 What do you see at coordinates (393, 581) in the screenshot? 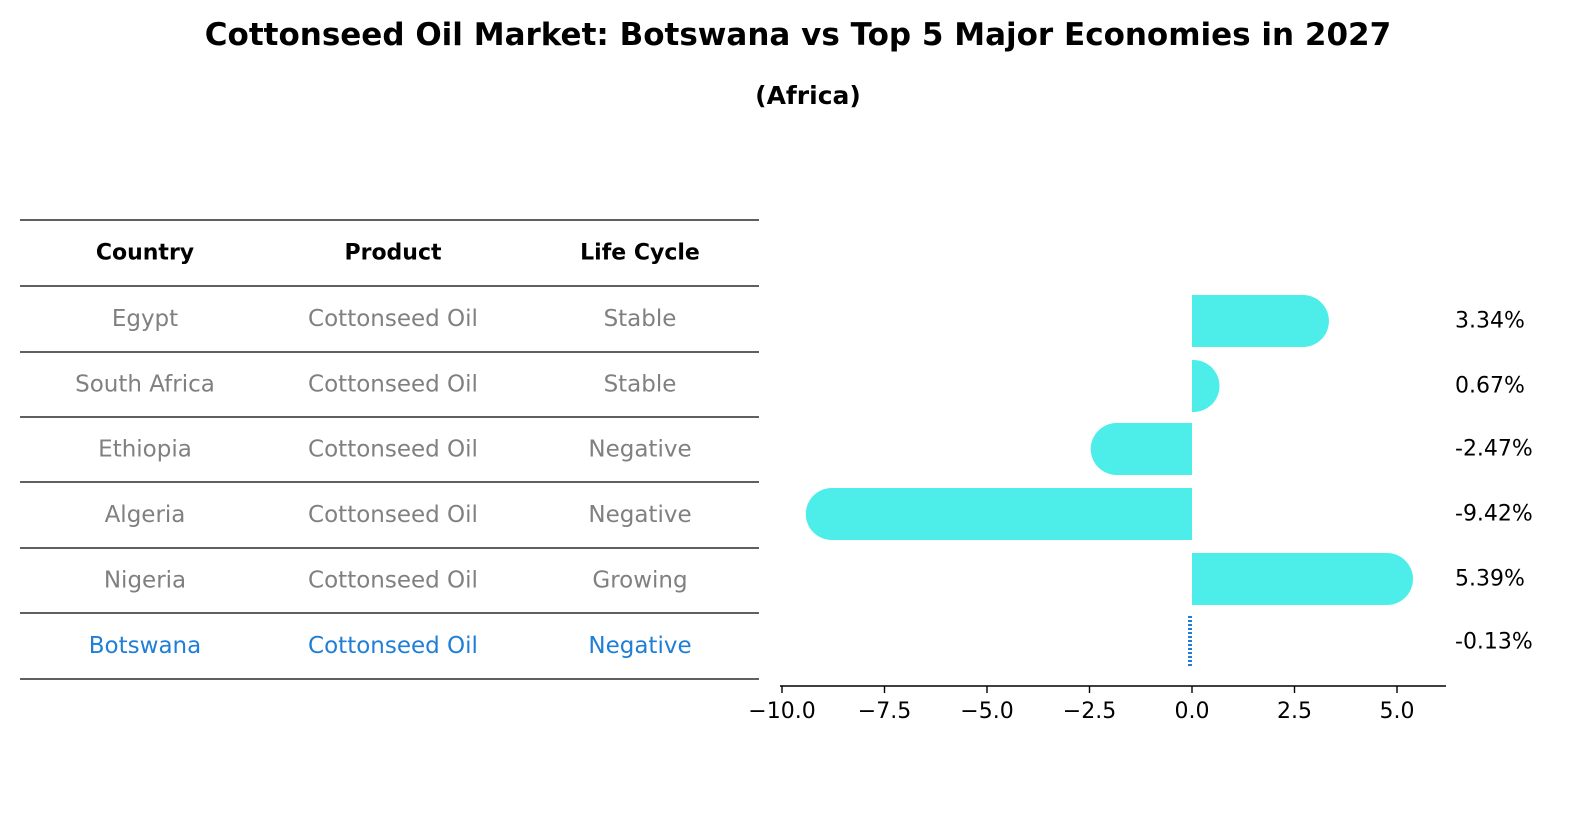
I see `table-cell-nigeria-product: Cottonseed Oil` at bounding box center [393, 581].